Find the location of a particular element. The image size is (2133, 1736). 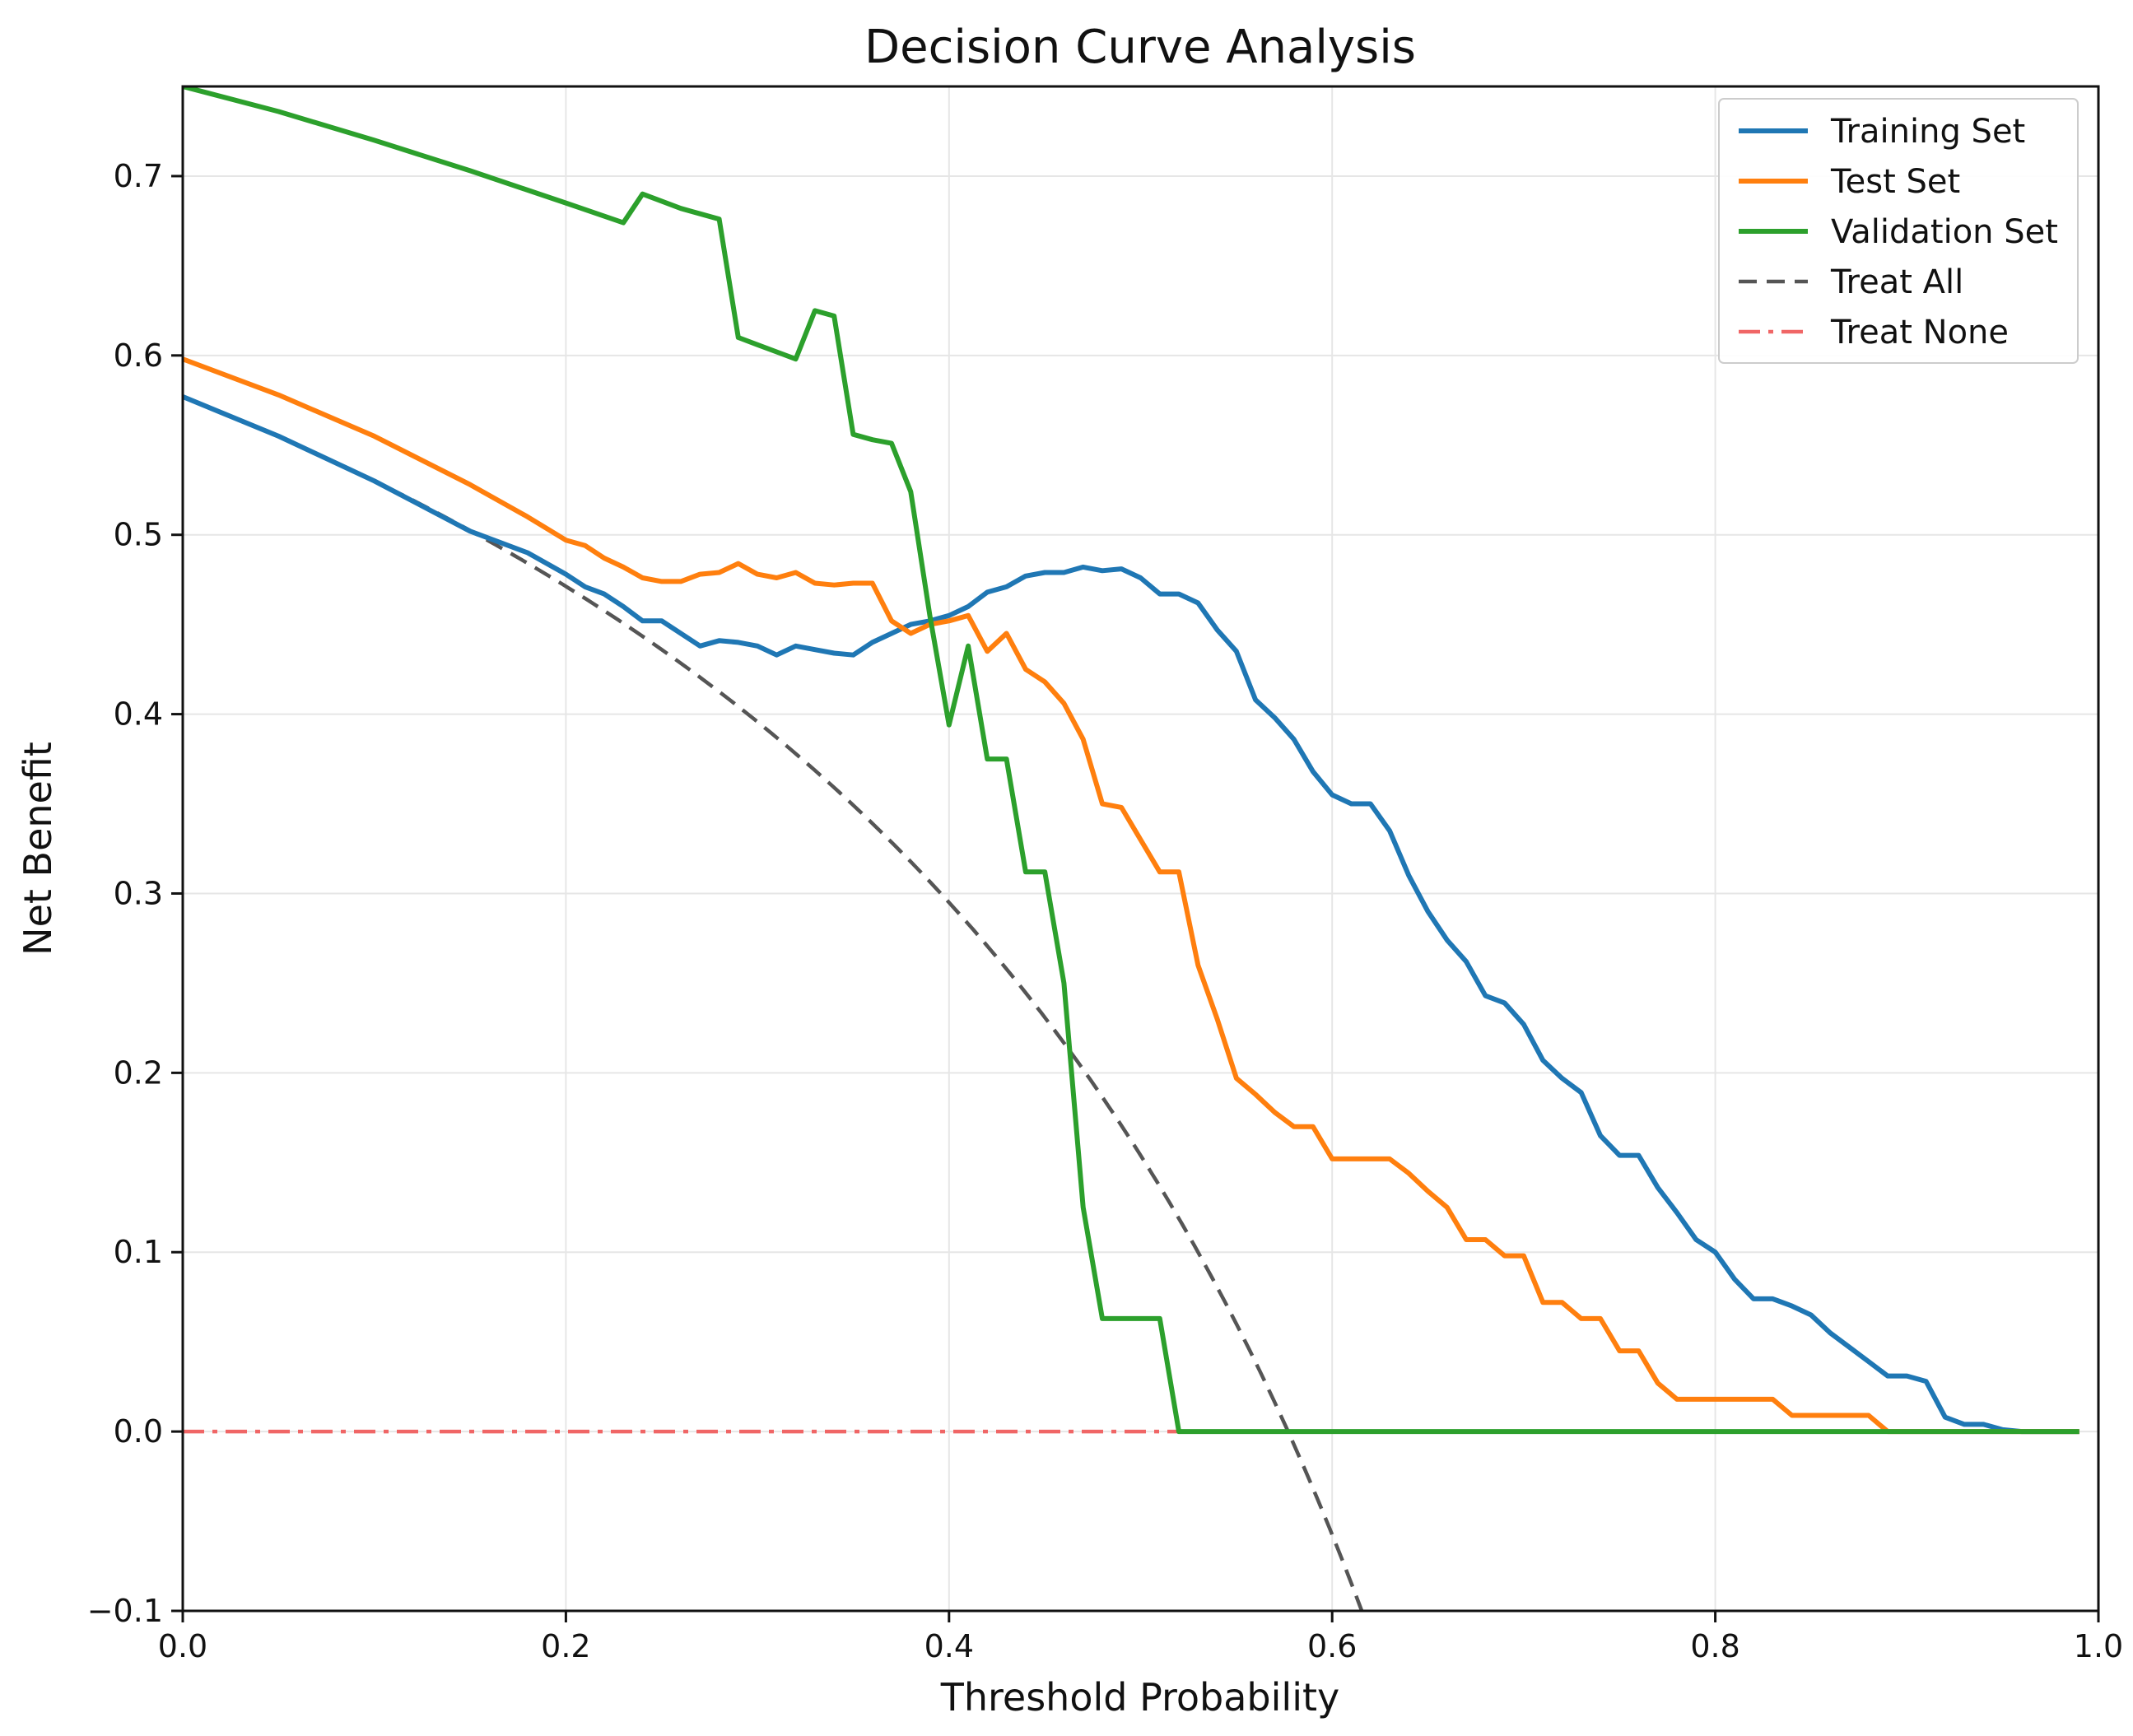

x-tick-label: 0.4 is located at coordinates (949, 1646).